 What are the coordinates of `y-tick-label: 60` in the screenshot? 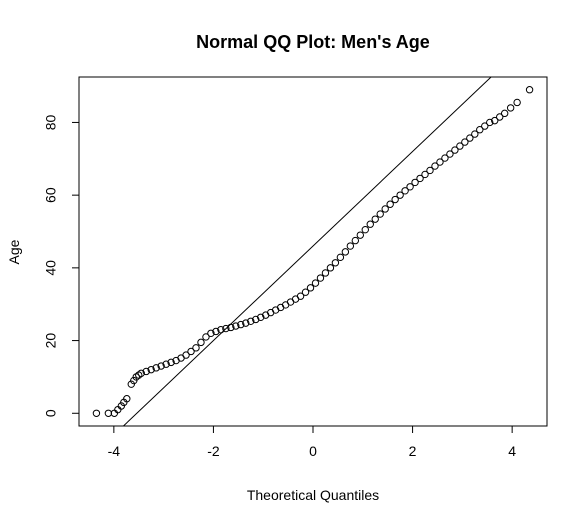 It's located at (51, 195).